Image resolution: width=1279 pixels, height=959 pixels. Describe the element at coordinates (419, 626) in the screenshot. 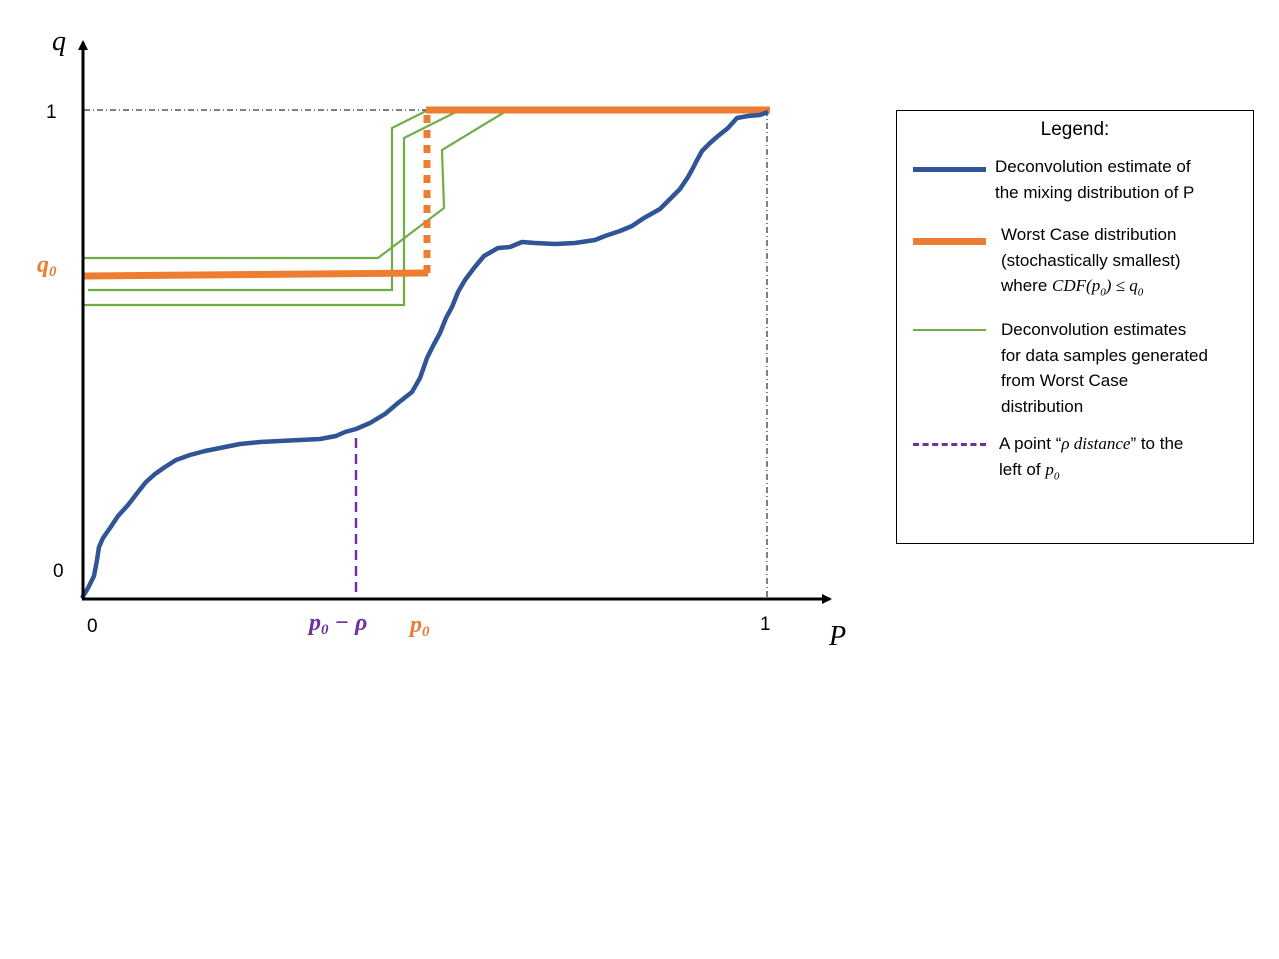

I see `p0-label: p0` at that location.